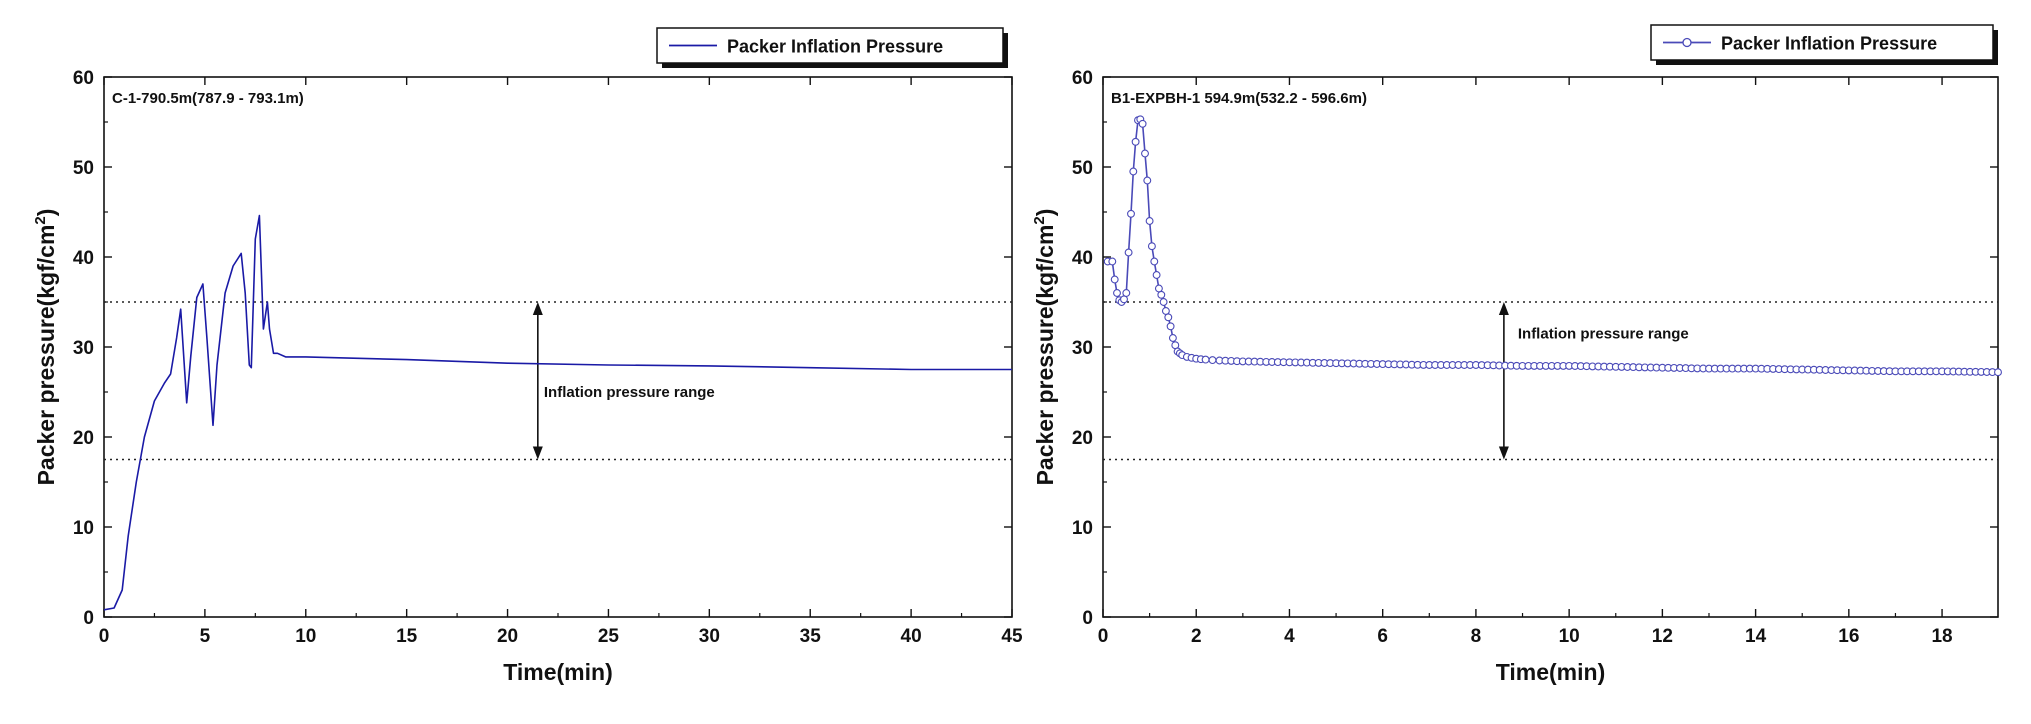 This screenshot has width=2031, height=724. I want to click on x-tick-label: 8, so click(1476, 636).